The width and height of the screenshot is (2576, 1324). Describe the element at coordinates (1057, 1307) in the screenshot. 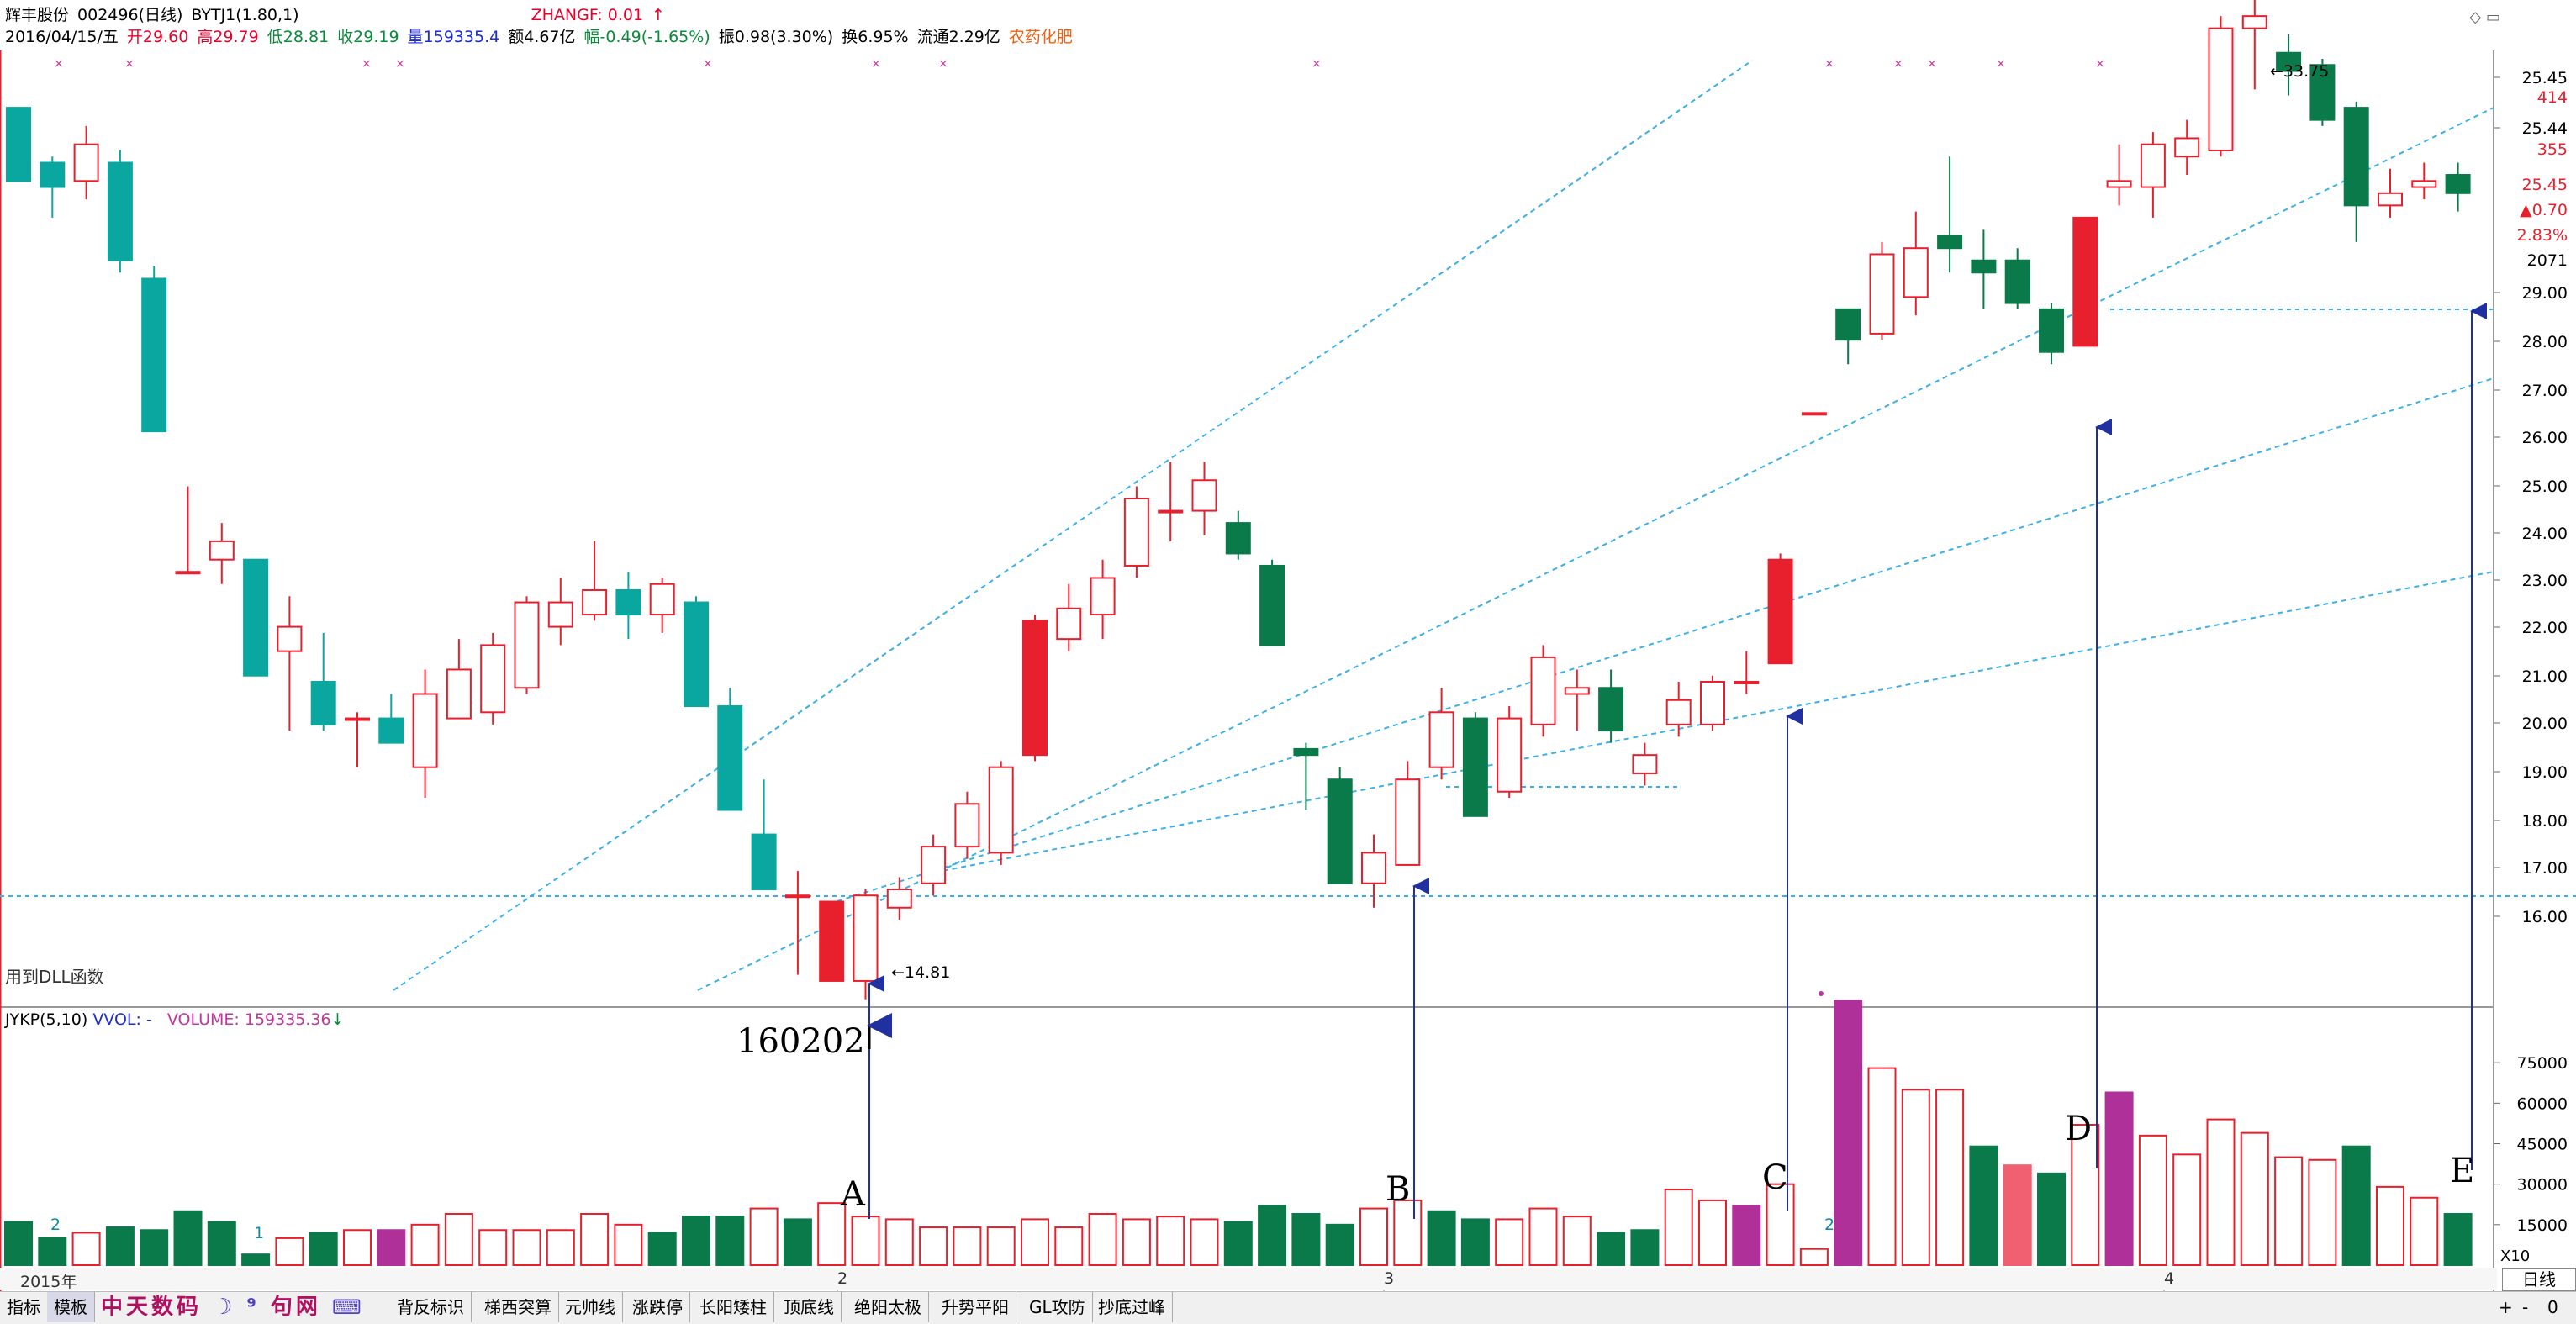

I see `function-tab-9: GL攻防` at that location.